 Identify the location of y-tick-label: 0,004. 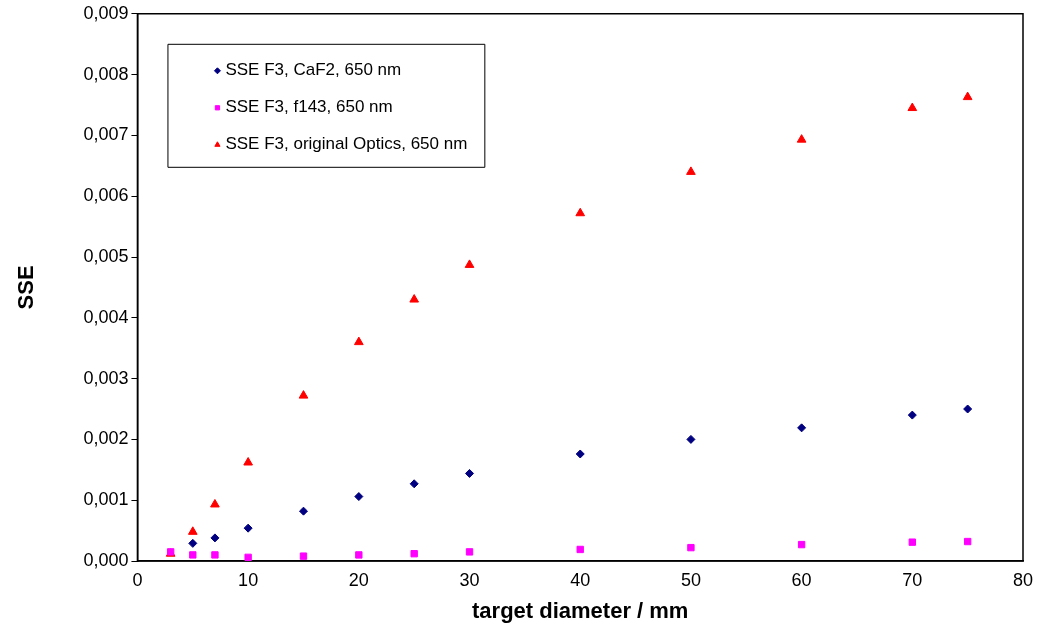
(106, 316).